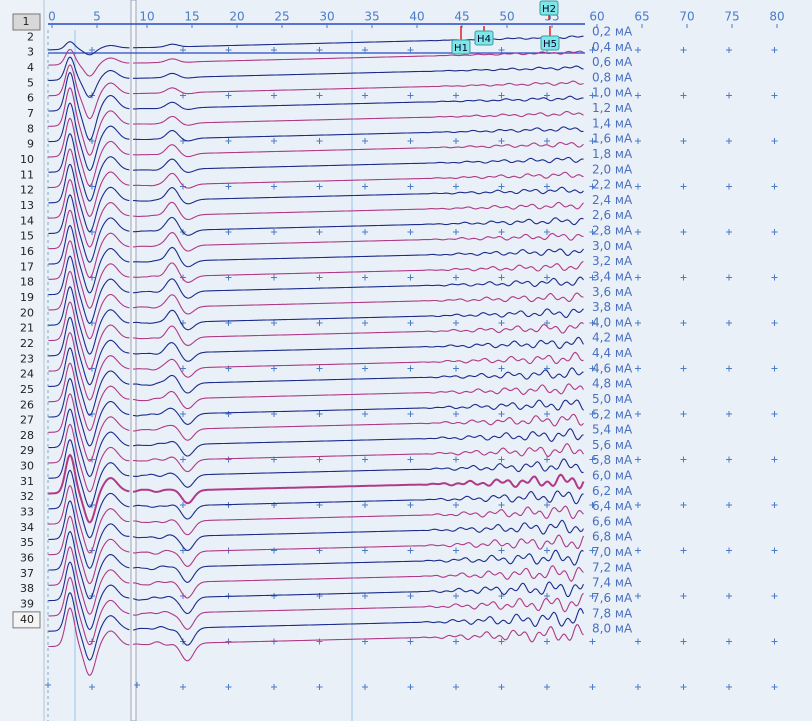 Image resolution: width=812 pixels, height=725 pixels. I want to click on trace-label: 0,2 мА, so click(612, 32).